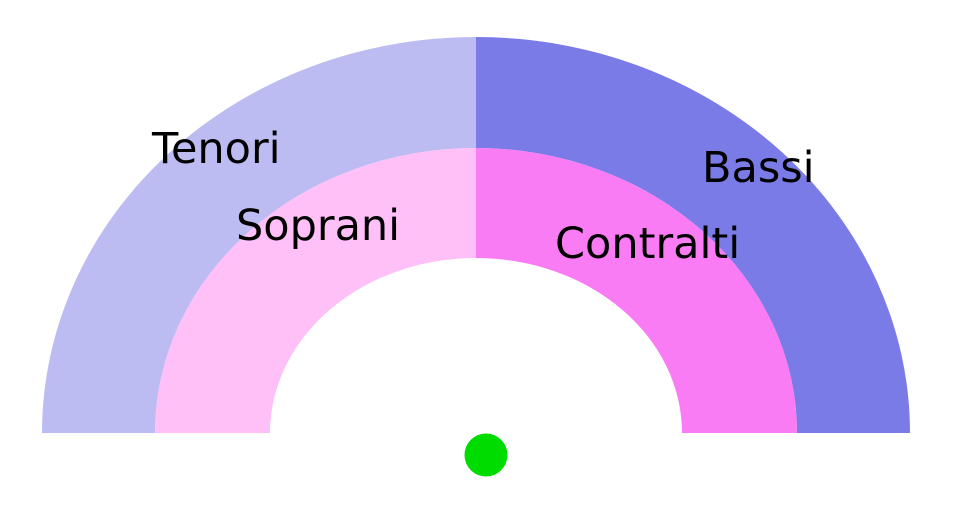  What do you see at coordinates (216, 149) in the screenshot?
I see `section-label-tenori: Tenori` at bounding box center [216, 149].